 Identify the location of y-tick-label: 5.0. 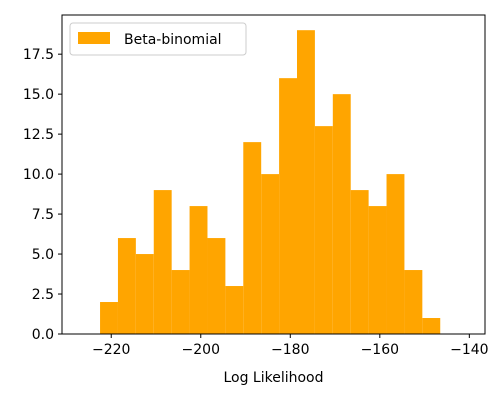
(43, 255).